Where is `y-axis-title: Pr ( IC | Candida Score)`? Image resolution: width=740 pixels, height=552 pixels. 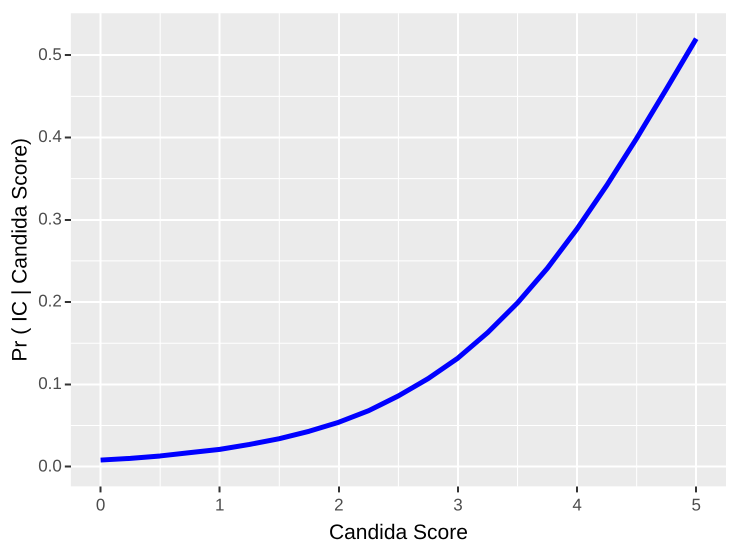
y-axis-title: Pr ( IC | Candida Score) is located at coordinates (20, 250).